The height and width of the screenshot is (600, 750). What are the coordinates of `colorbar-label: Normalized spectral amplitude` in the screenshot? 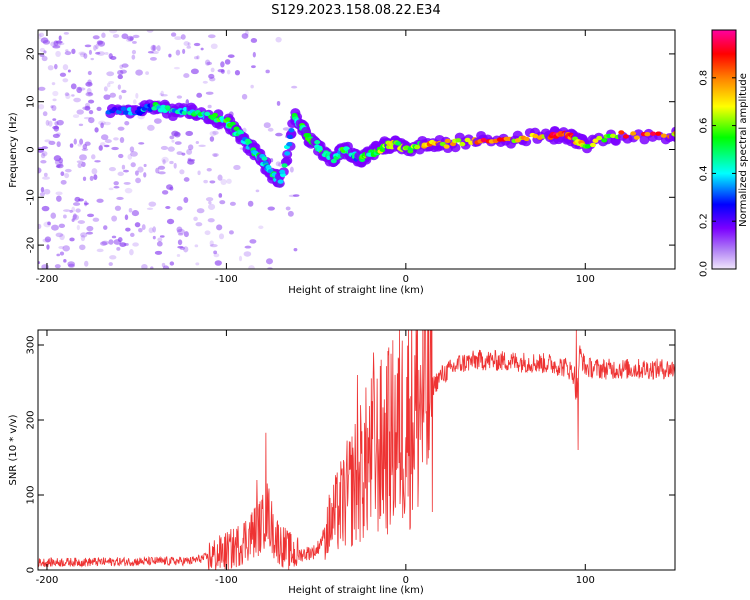 It's located at (743, 150).